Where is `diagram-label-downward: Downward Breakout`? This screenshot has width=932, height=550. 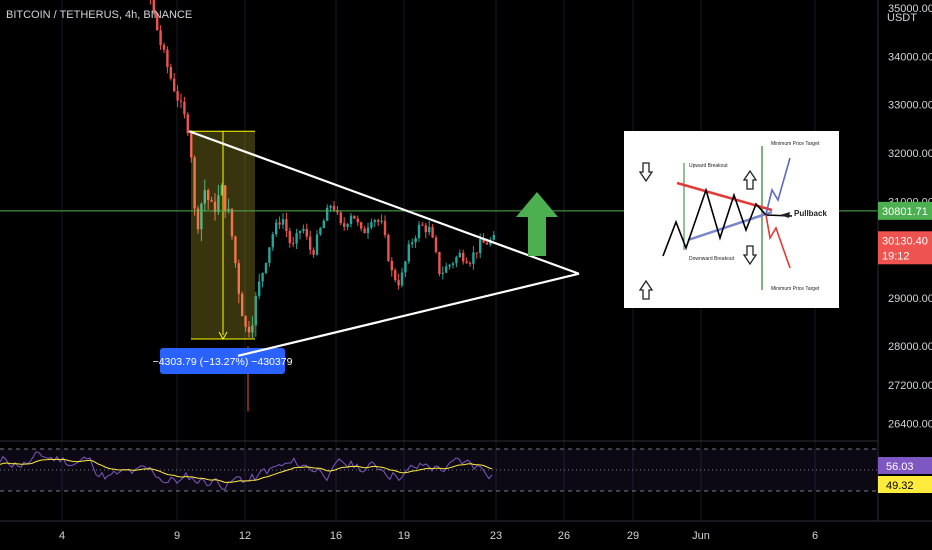
diagram-label-downward: Downward Breakout is located at coordinates (712, 259).